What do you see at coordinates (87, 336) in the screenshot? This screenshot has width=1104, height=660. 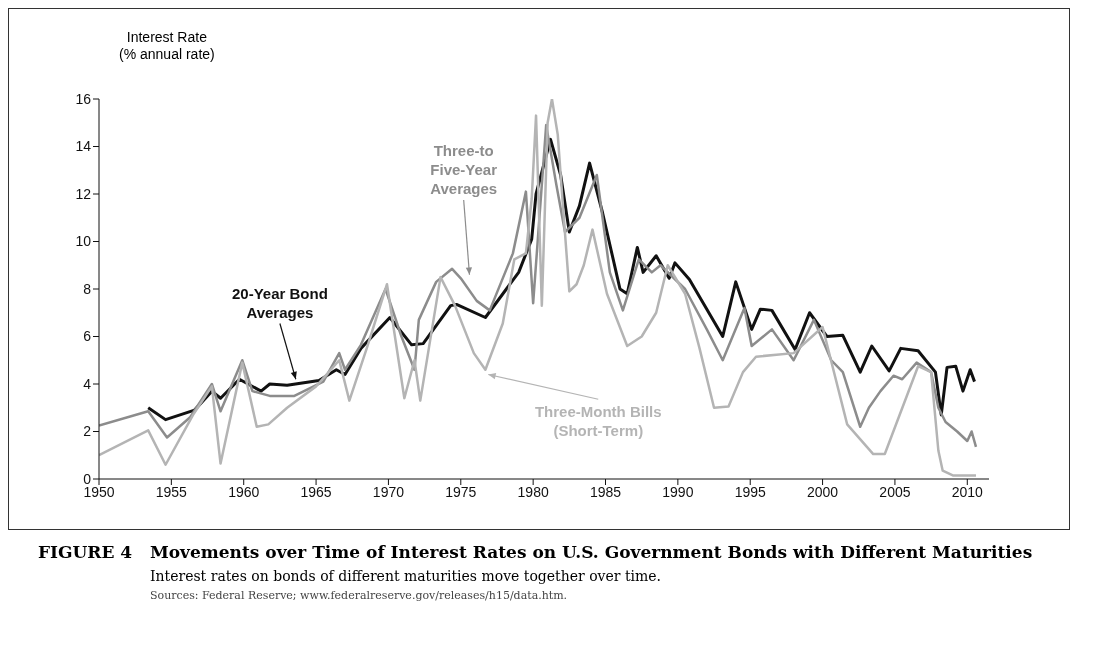 I see `y-tick-label: 6` at bounding box center [87, 336].